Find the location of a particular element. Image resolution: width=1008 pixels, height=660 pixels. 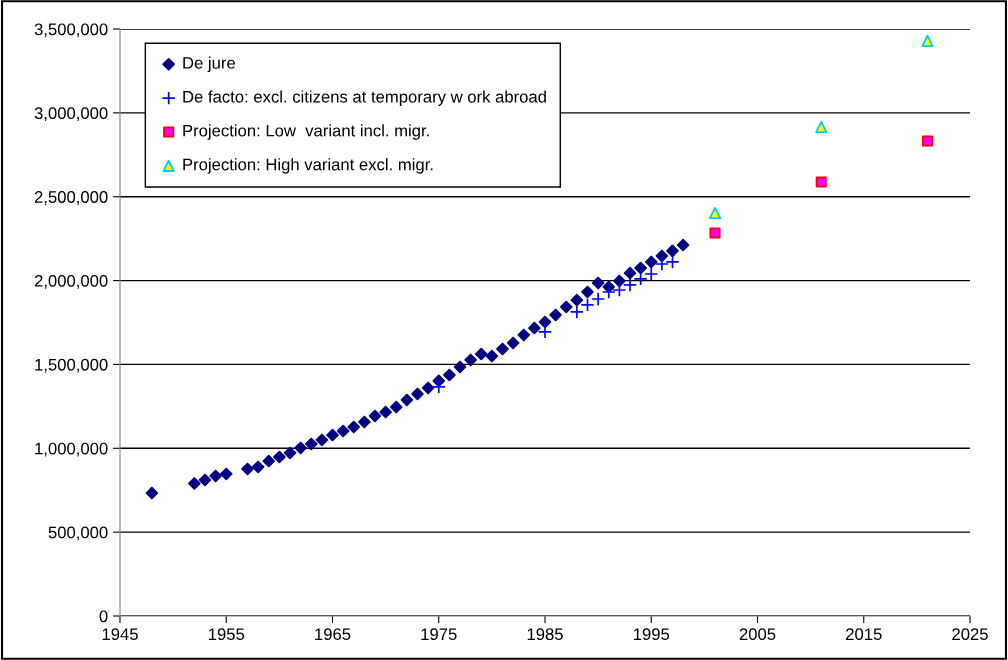

x-tick-label: 1985 is located at coordinates (545, 634).